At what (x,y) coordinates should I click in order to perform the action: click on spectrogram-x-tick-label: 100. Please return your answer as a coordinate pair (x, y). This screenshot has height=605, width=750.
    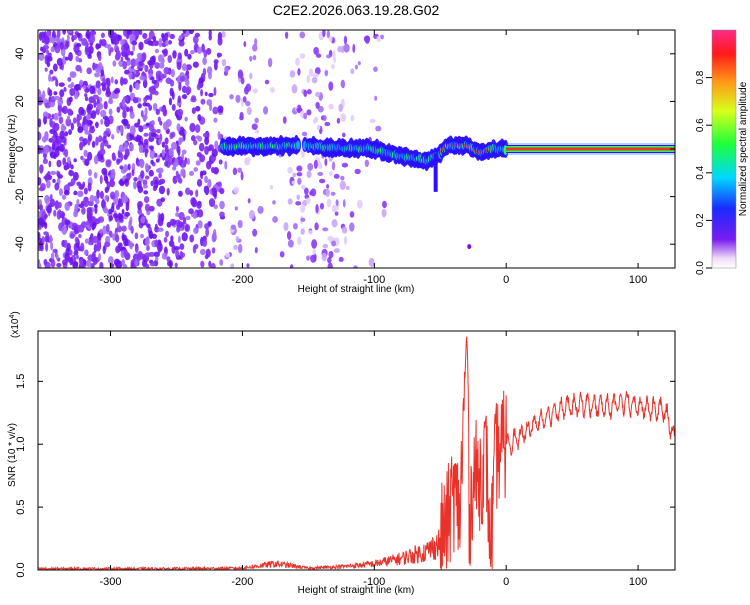
    Looking at the image, I should click on (638, 280).